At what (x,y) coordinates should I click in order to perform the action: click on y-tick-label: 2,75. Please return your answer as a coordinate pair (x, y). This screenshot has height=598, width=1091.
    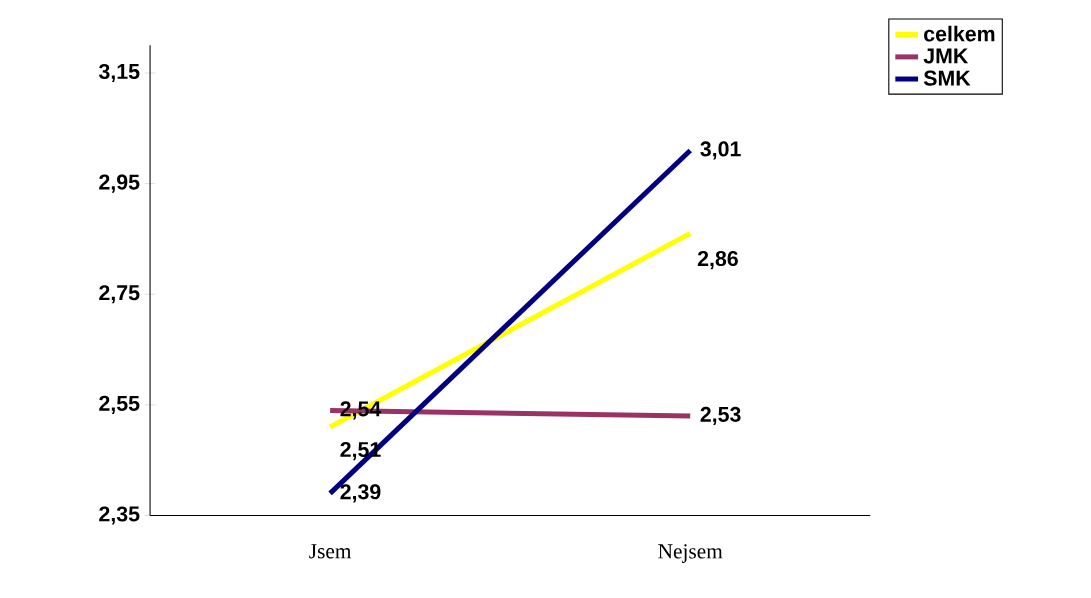
    Looking at the image, I should click on (119, 294).